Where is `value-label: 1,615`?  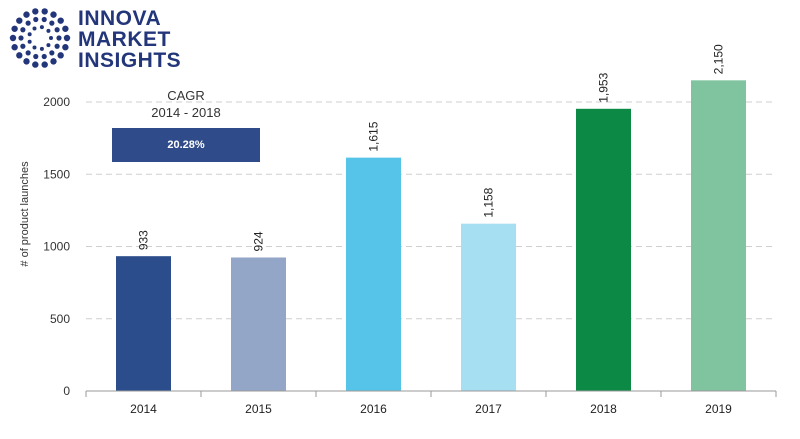 value-label: 1,615 is located at coordinates (374, 136).